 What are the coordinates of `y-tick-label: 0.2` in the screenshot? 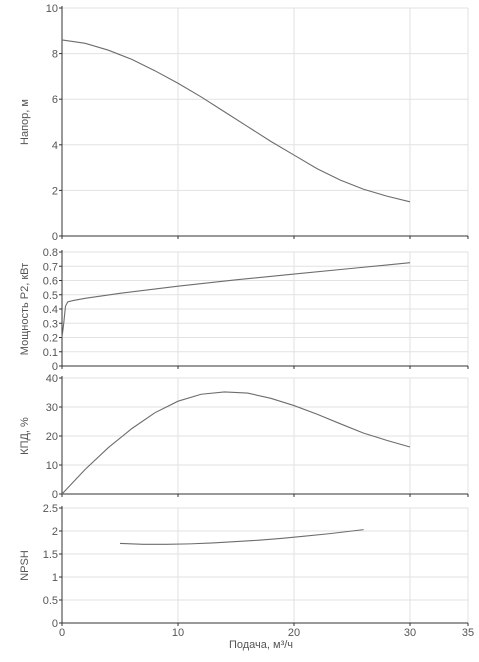 It's located at (50, 339).